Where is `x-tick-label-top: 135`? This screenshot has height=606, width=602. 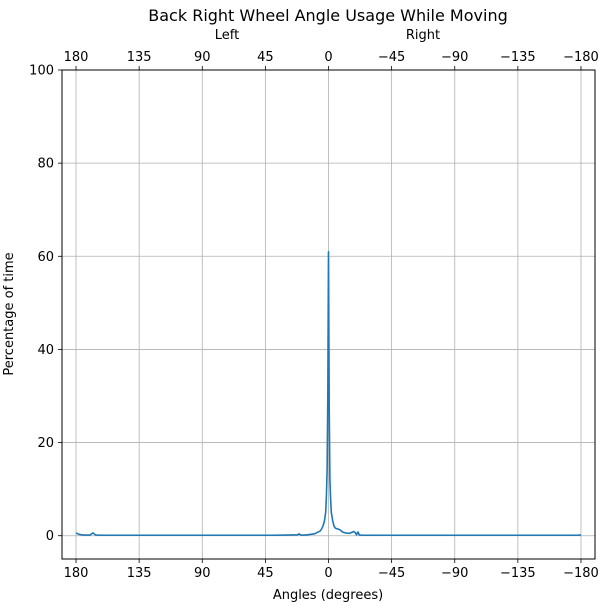 x-tick-label-top: 135 is located at coordinates (139, 57).